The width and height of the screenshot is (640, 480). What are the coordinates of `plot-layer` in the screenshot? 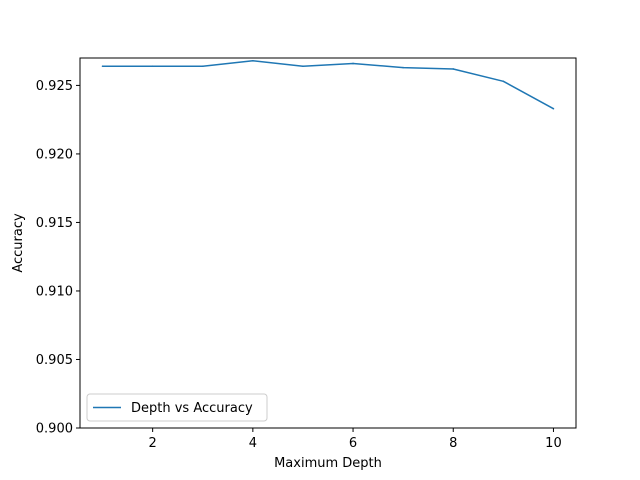 It's located at (328, 84).